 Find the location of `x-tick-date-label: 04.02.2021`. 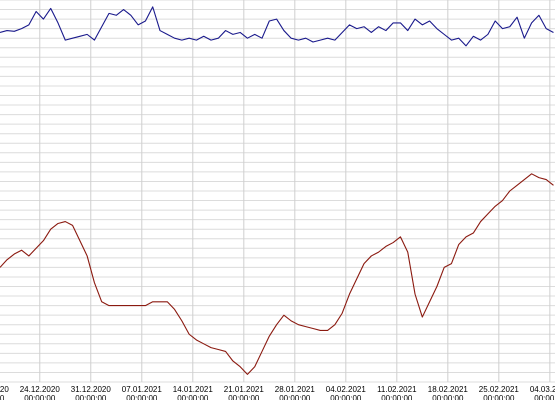

x-tick-date-label: 04.02.2021 is located at coordinates (346, 389).